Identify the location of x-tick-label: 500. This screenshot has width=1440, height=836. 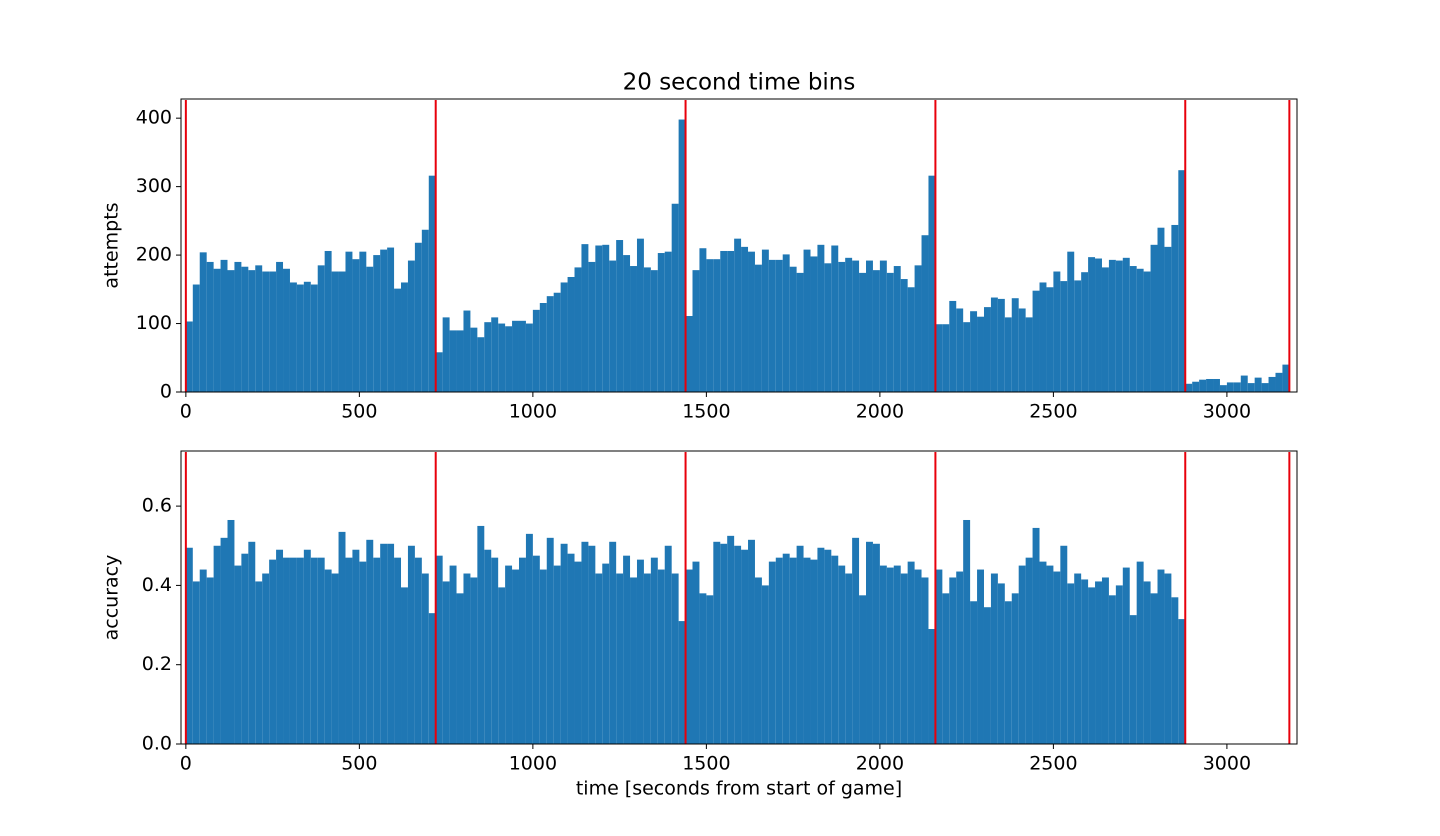
(359, 412).